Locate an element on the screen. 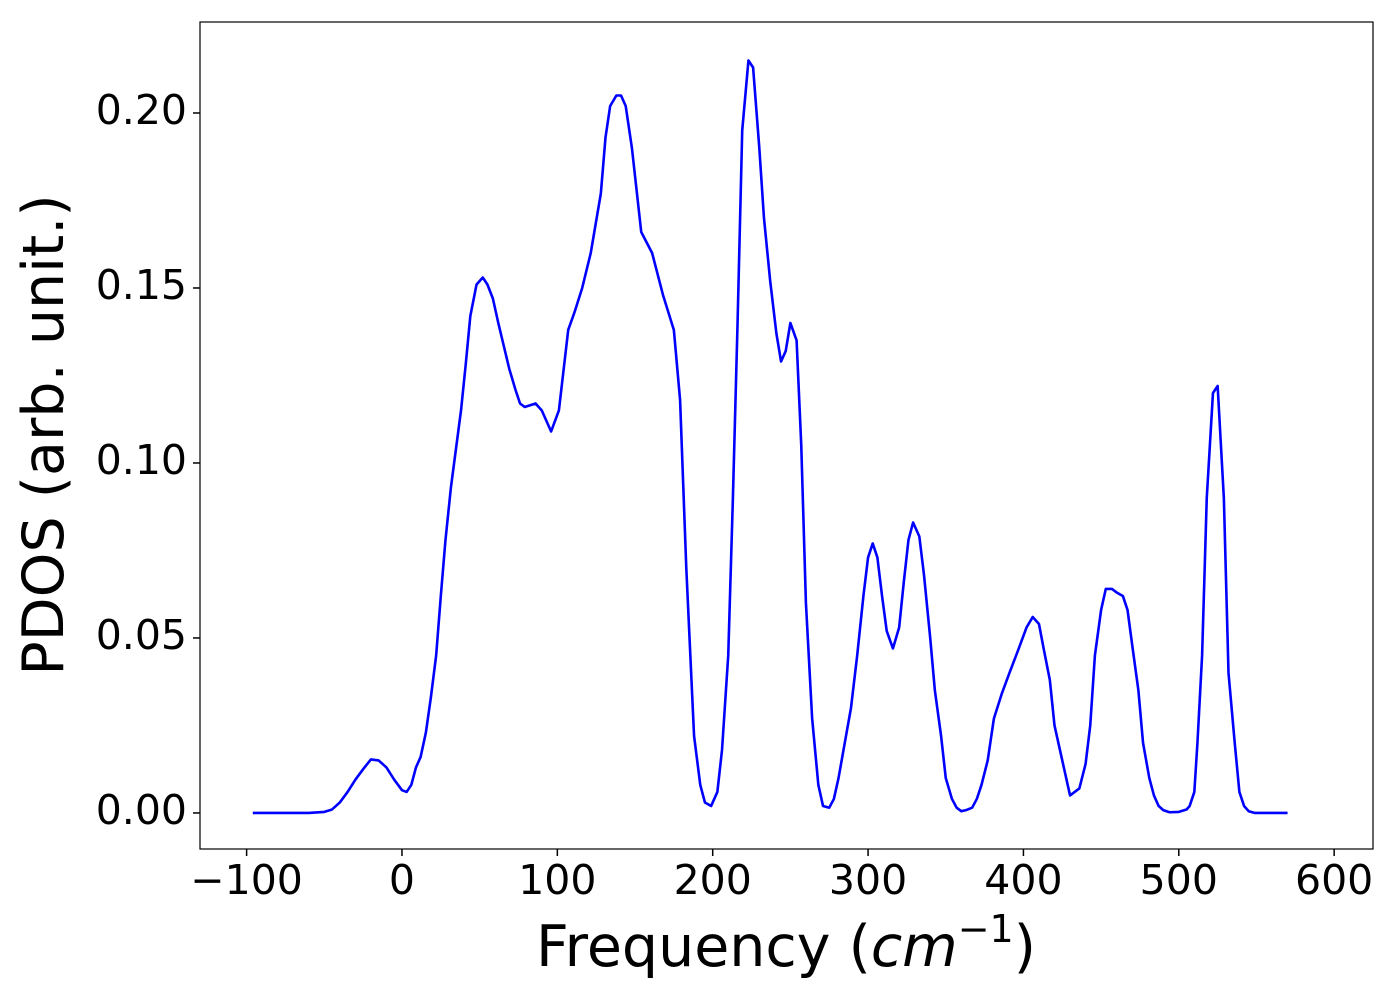  x-tick-label: 200 is located at coordinates (713, 880).